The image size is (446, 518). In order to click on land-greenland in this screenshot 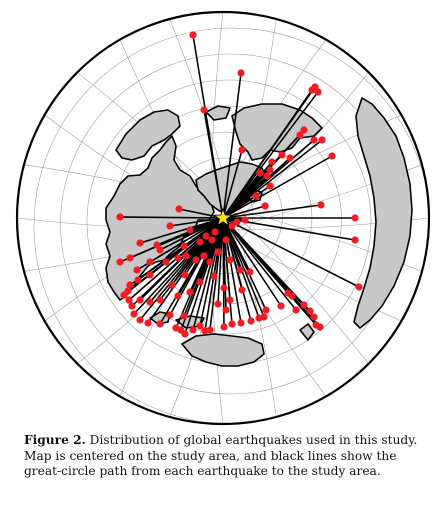, I will do `click(148, 135)`.